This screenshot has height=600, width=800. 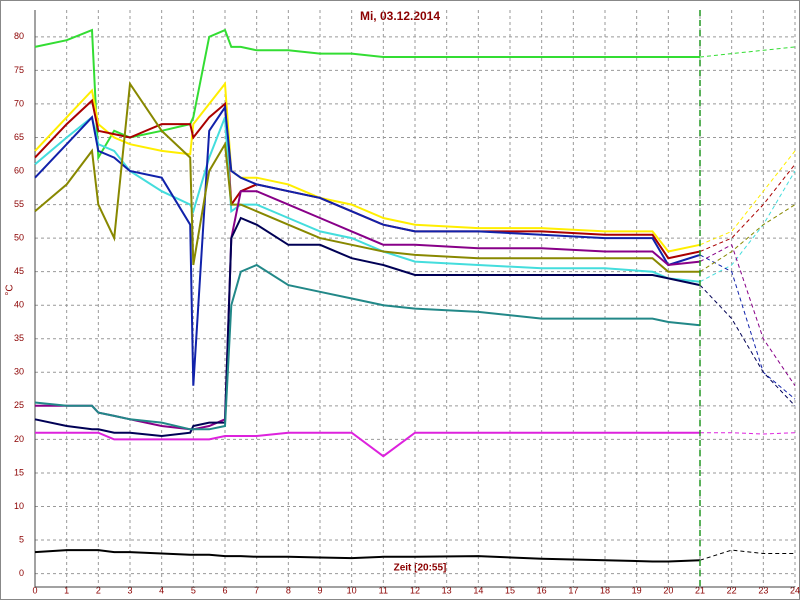 What do you see at coordinates (19, 372) in the screenshot?
I see `y-tick-label: 30` at bounding box center [19, 372].